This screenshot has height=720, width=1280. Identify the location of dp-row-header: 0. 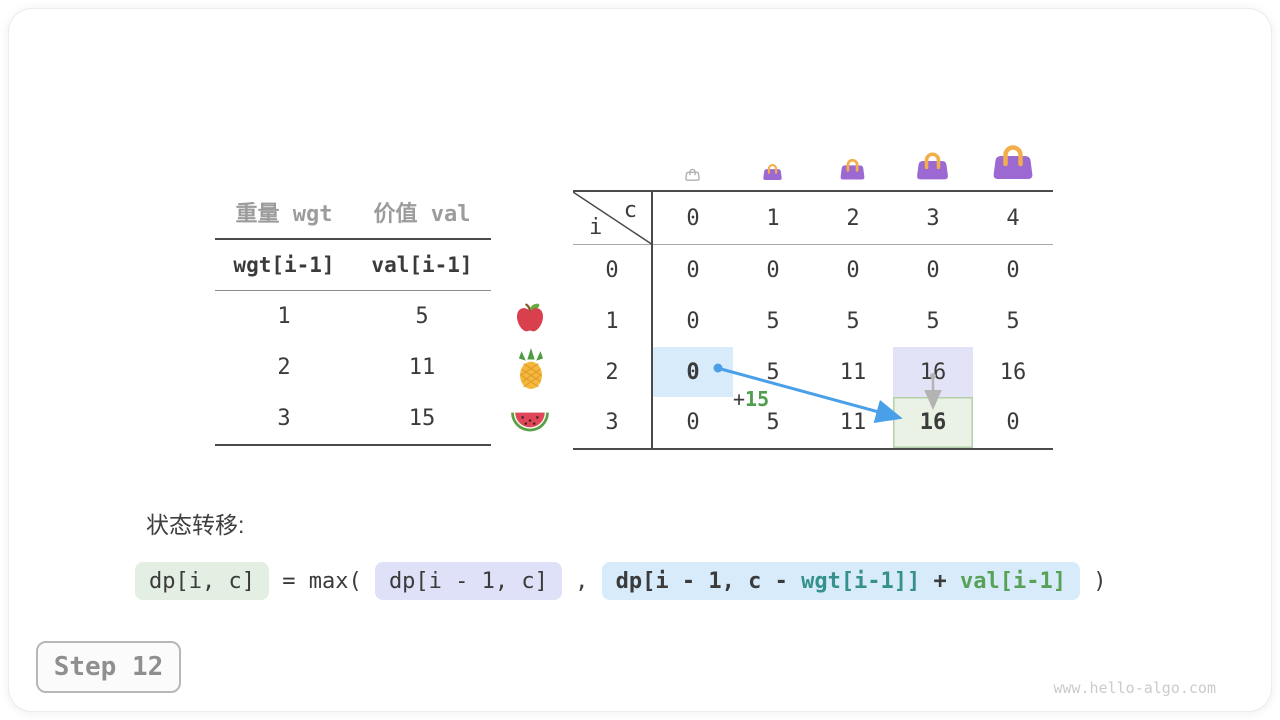
(613, 270).